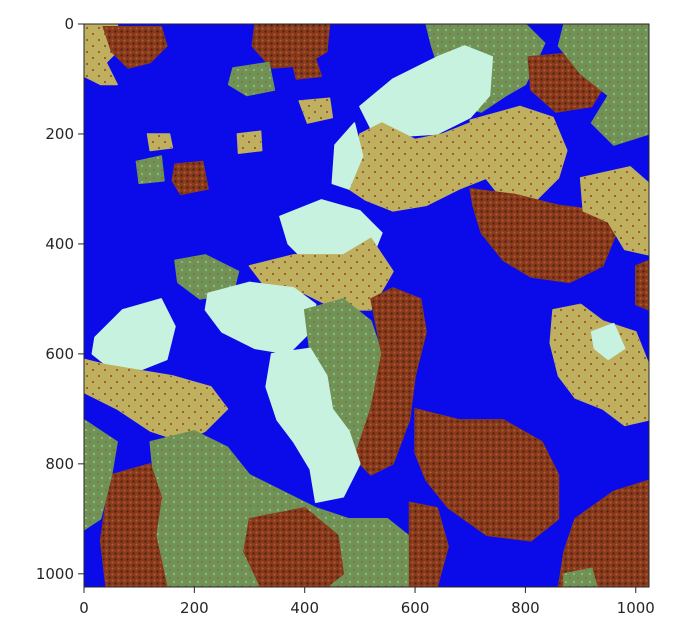 Image resolution: width=677 pixels, height=638 pixels. Describe the element at coordinates (525, 608) in the screenshot. I see `x-tick-label: 800` at that location.